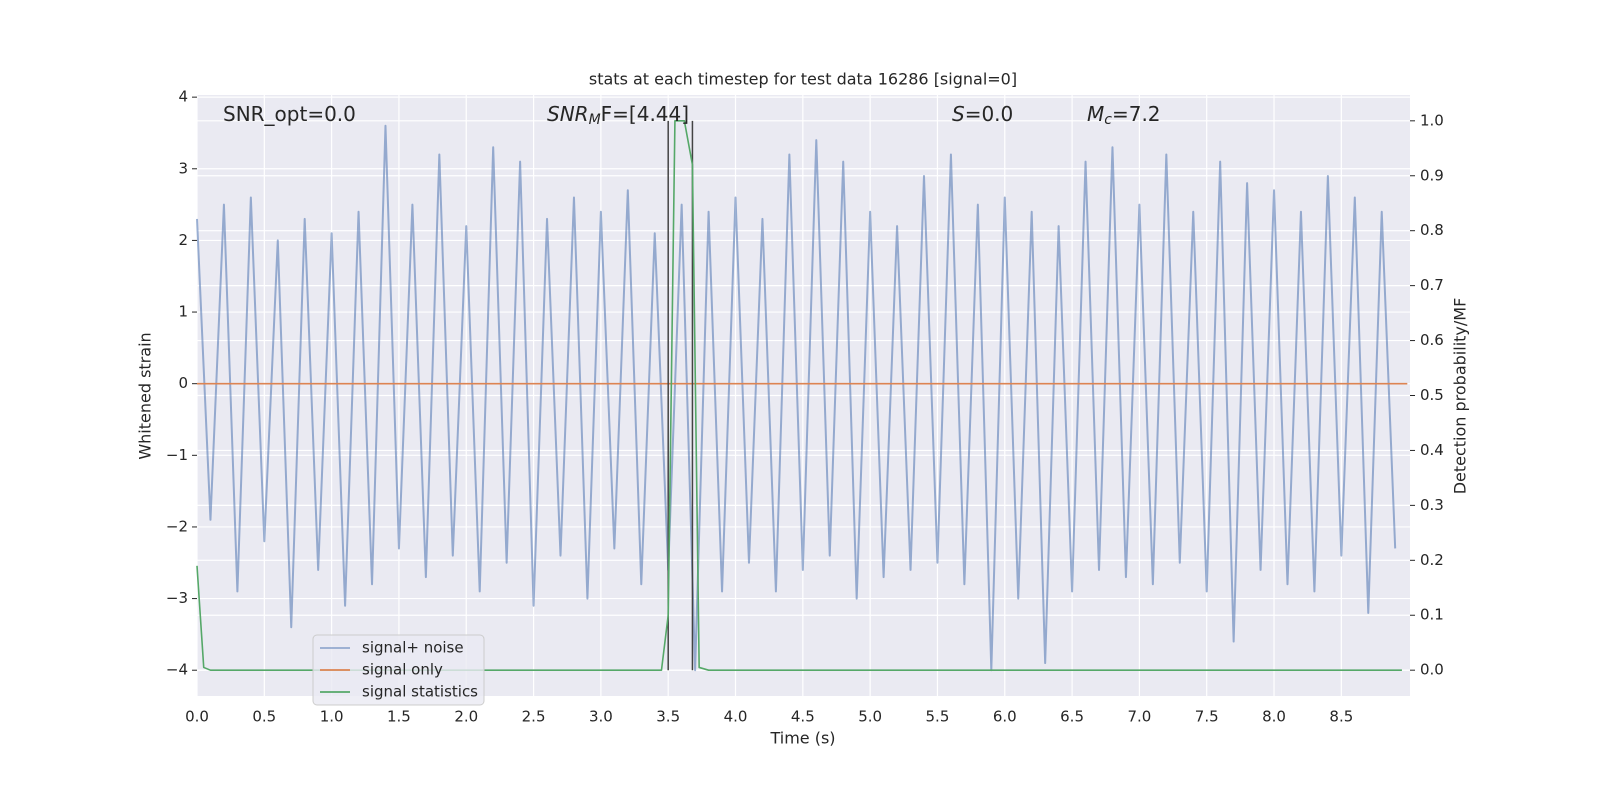  I want to click on x-tick-label: 0.5, so click(264, 717).